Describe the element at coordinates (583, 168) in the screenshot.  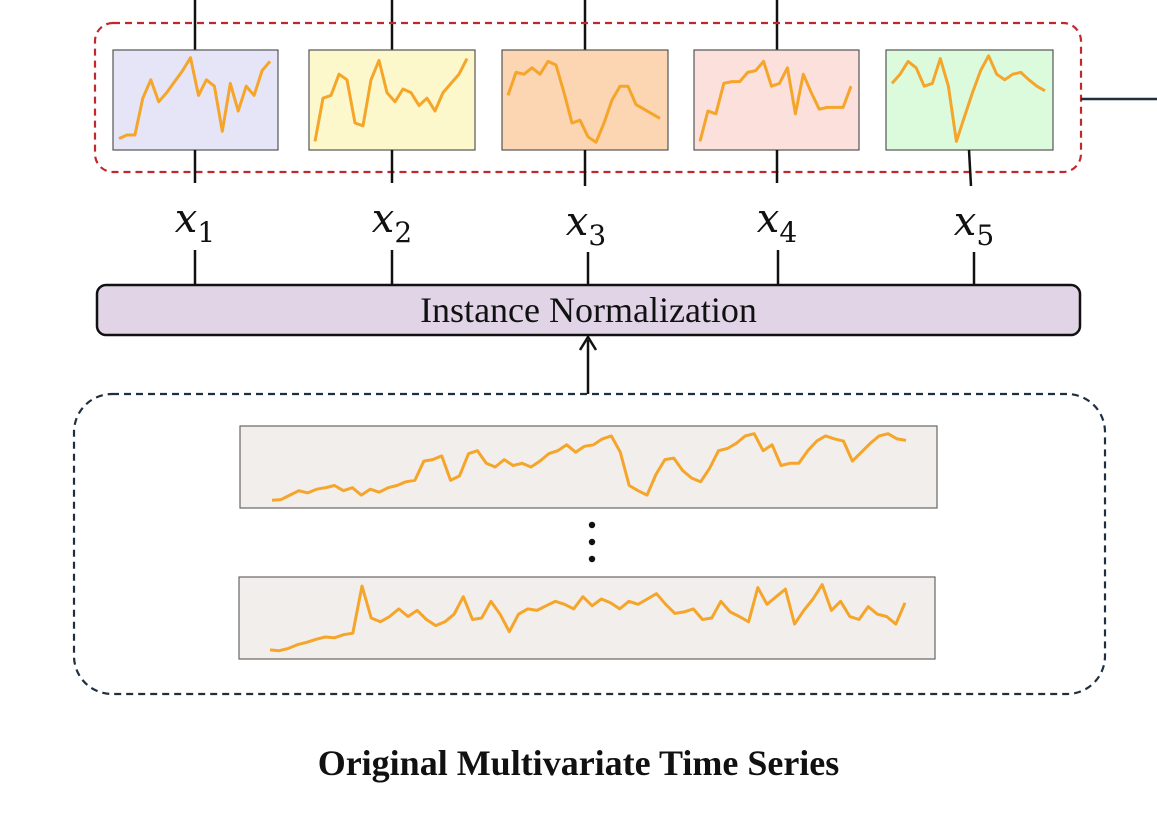
I see `panel-to-label-connectors` at that location.